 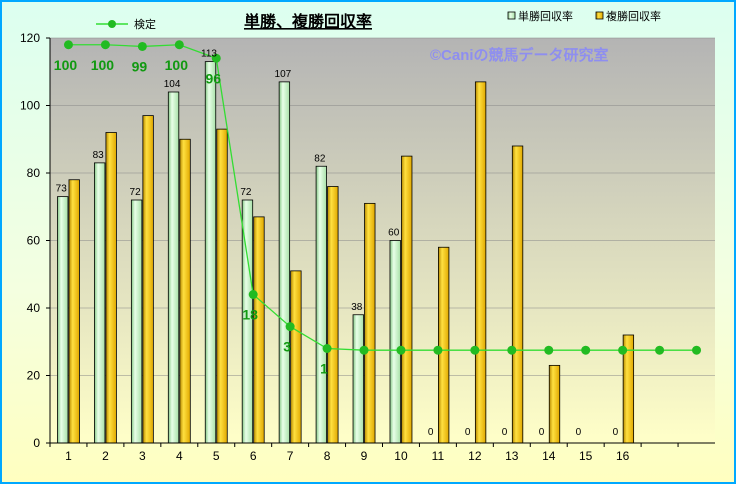 What do you see at coordinates (213, 78) in the screenshot?
I see `kentei-label: 96` at bounding box center [213, 78].